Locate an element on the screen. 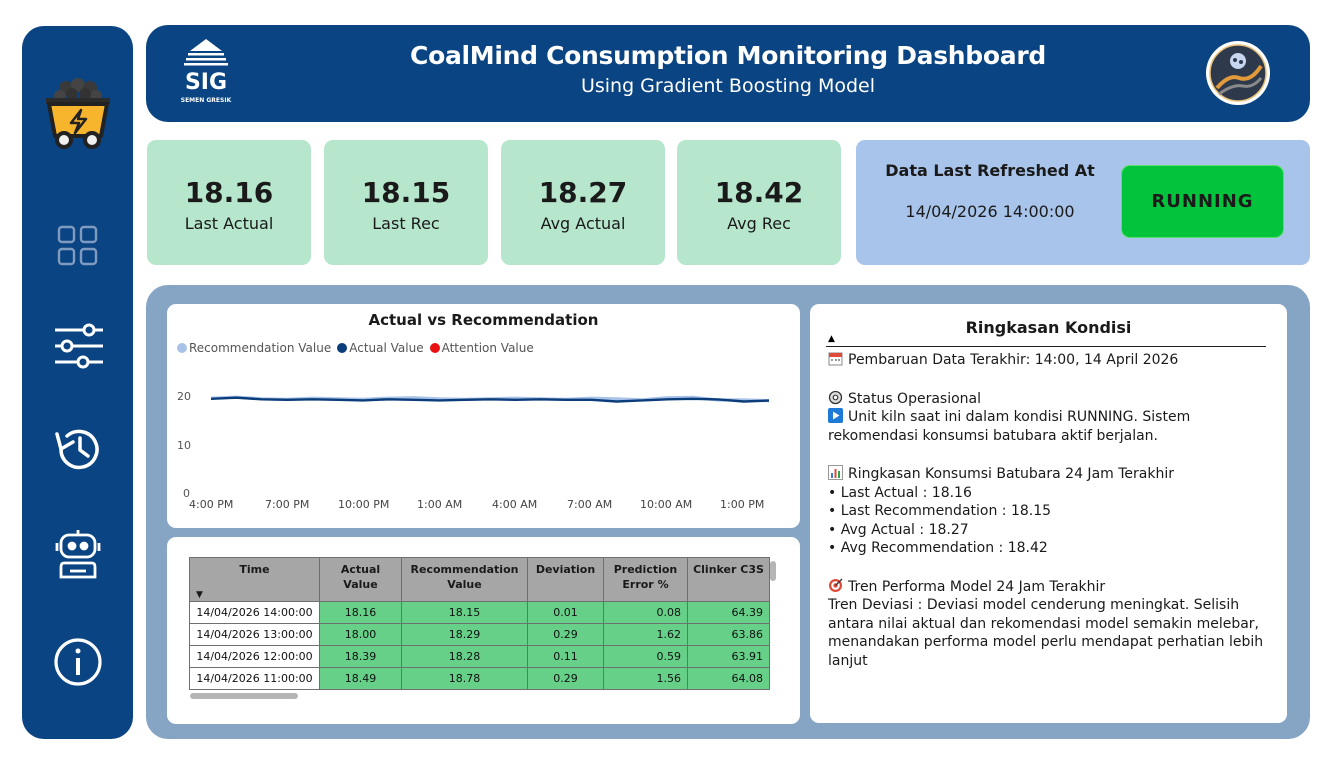 This screenshot has width=1343, height=771. column-header-error: Prediction Error % is located at coordinates (645, 579).